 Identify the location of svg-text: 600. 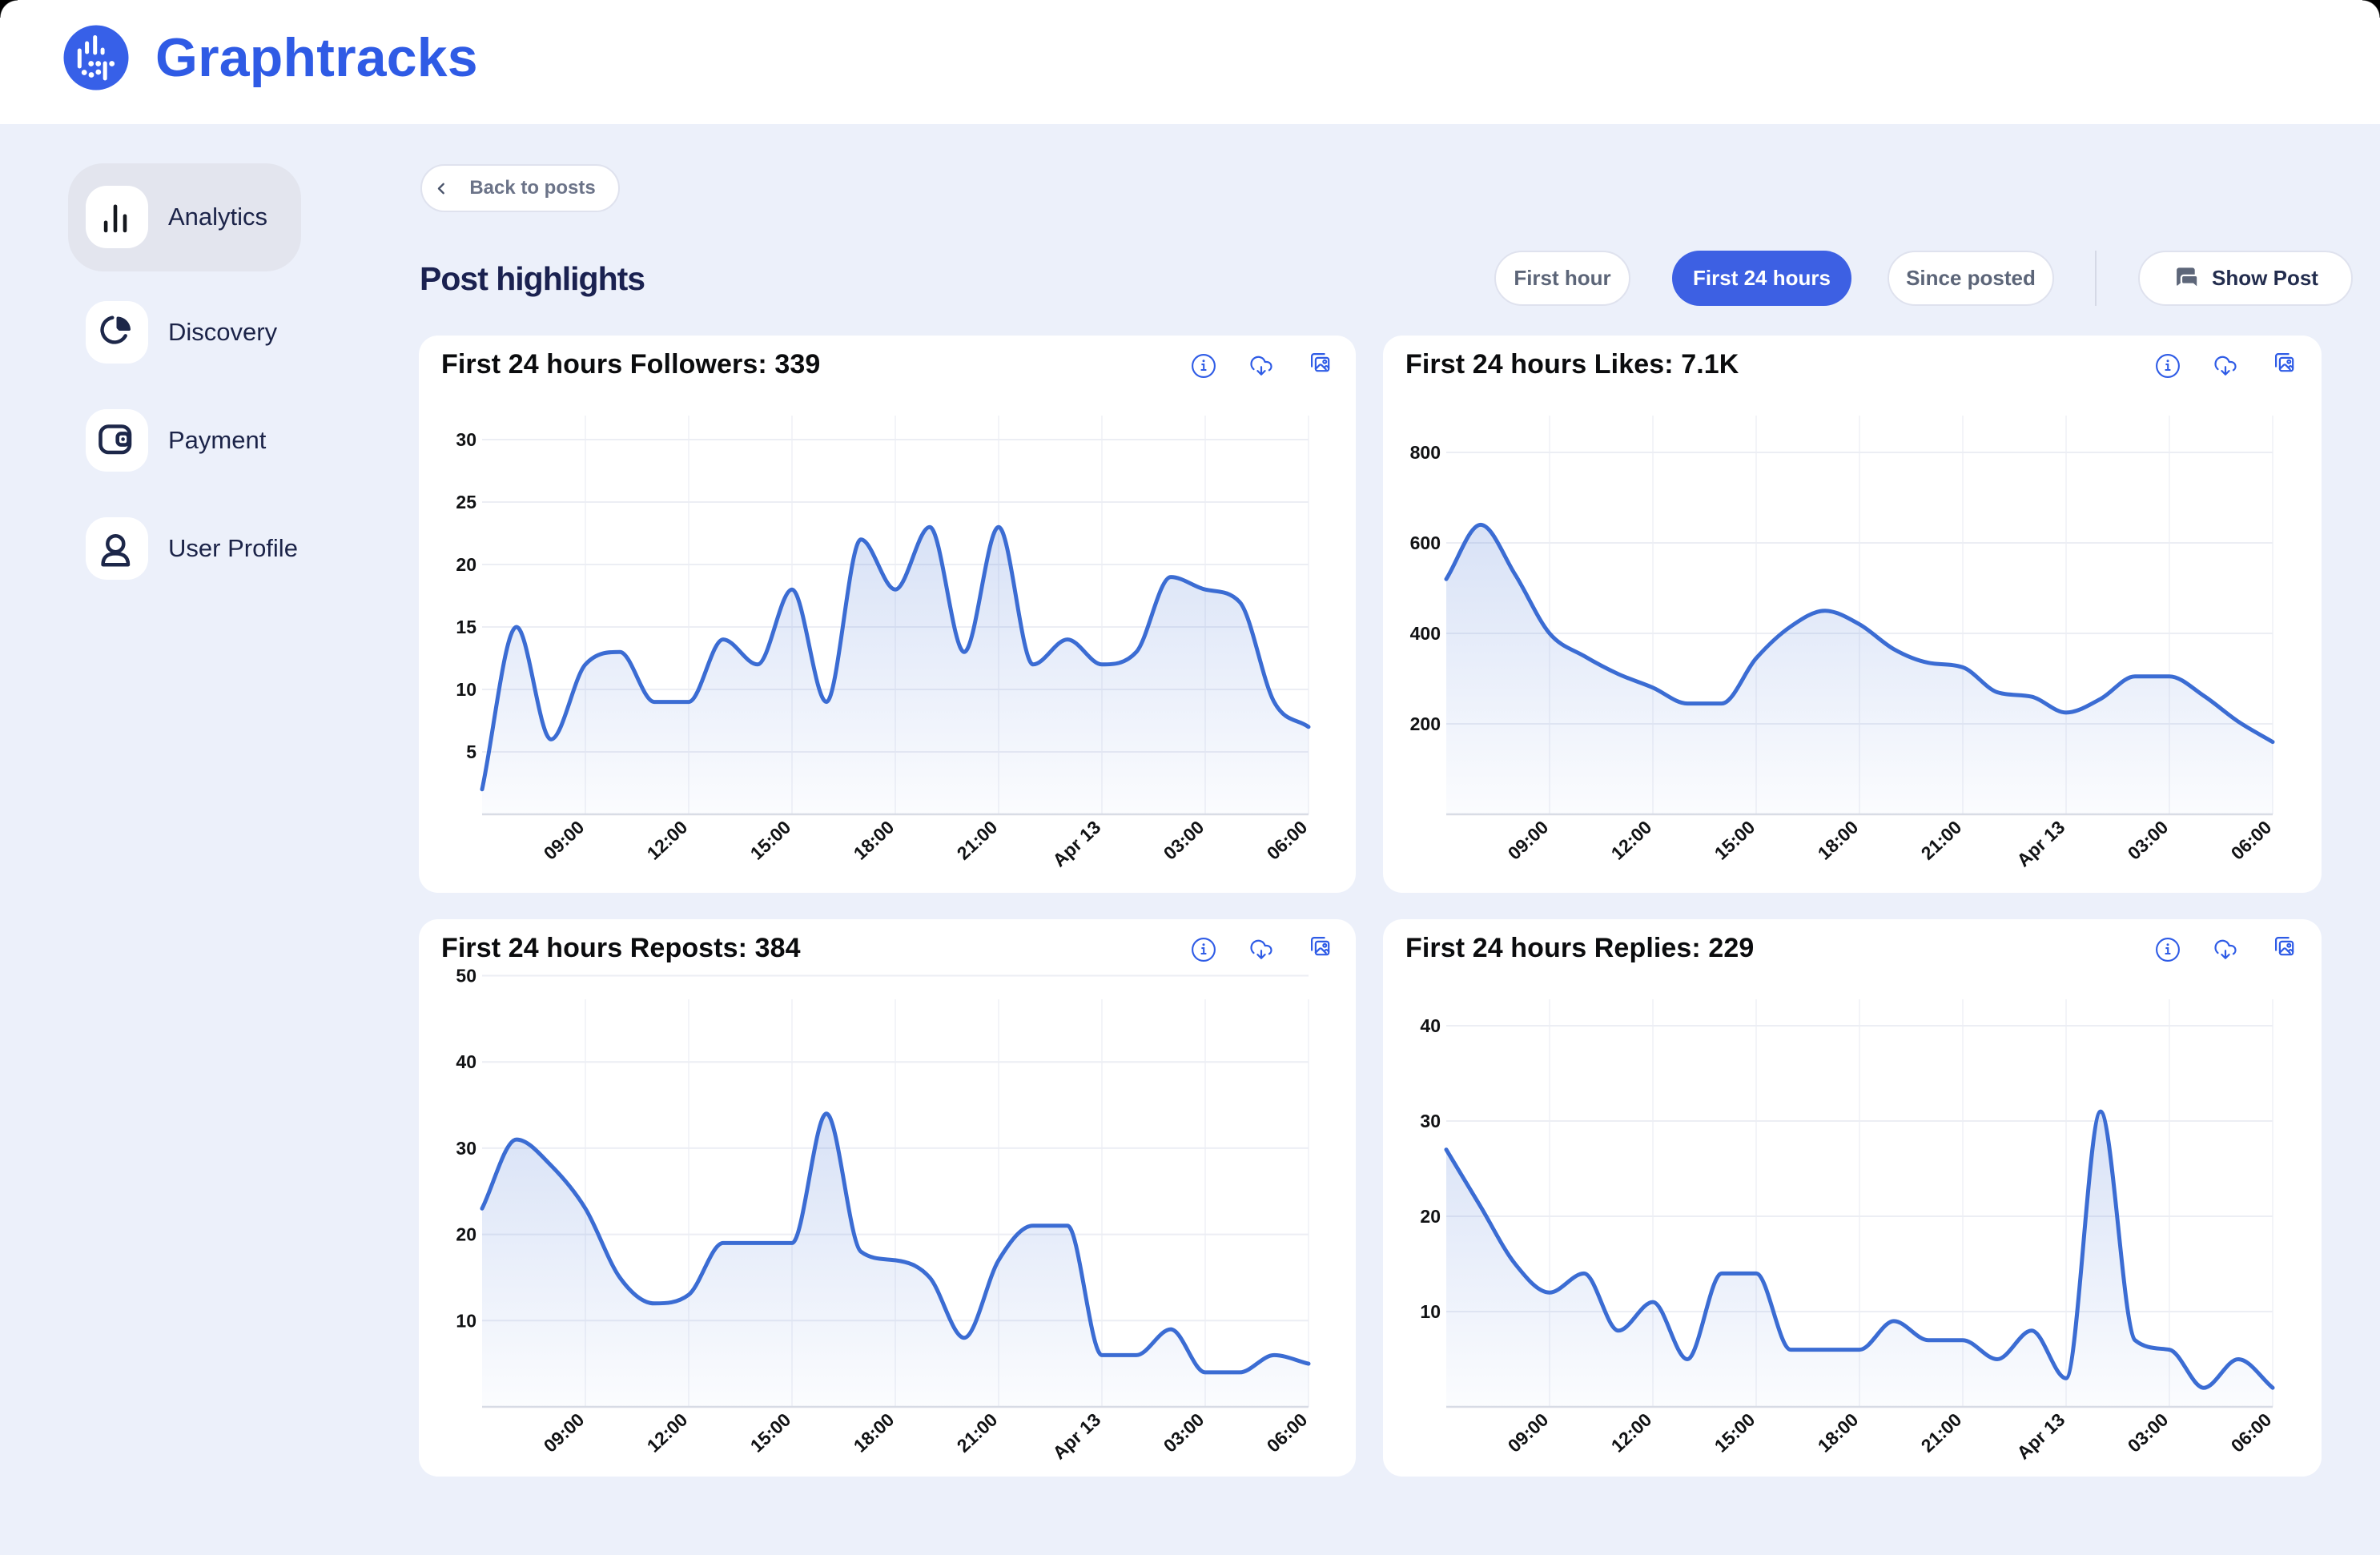
(1425, 542).